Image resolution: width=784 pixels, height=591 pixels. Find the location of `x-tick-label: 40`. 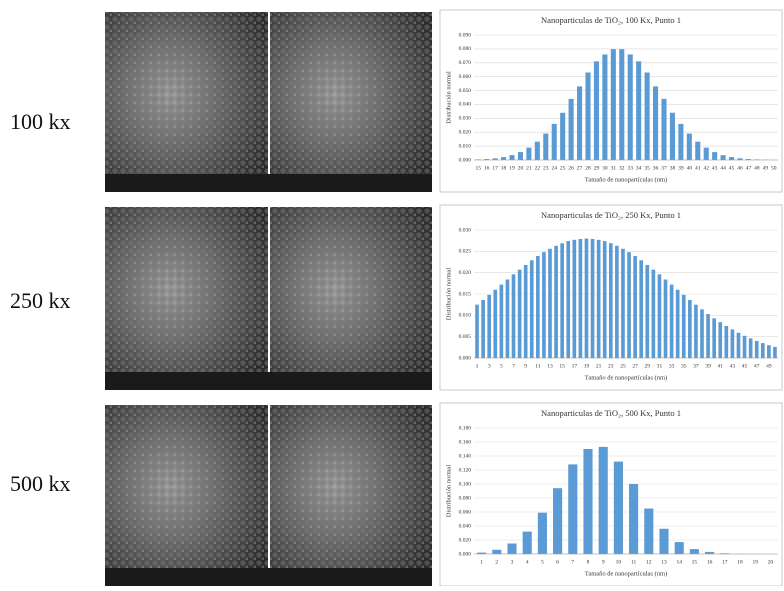

x-tick-label: 40 is located at coordinates (690, 168).